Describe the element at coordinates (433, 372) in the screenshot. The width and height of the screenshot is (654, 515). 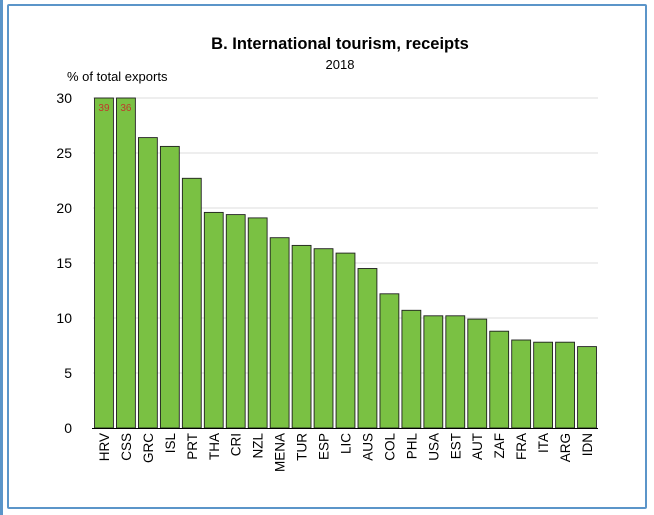
I see `bar-usa` at that location.